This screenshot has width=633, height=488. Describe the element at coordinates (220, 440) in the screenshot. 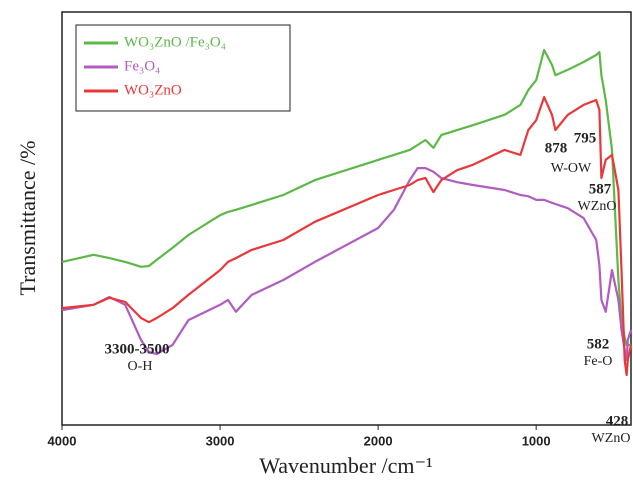

I see `x-tick-label: 3000` at that location.